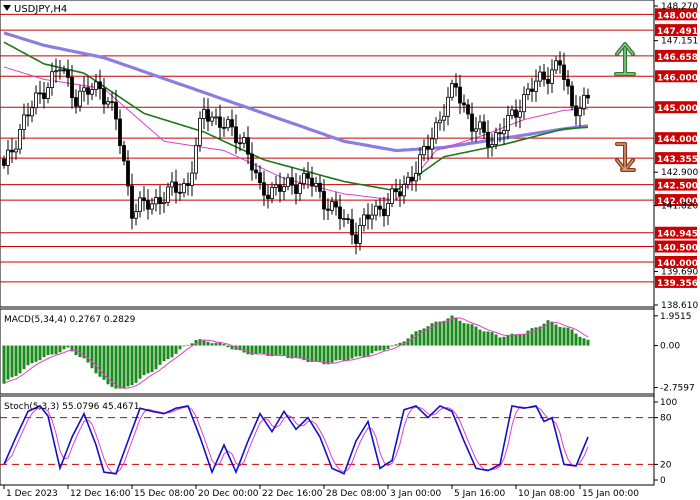  I want to click on price-tick-label: 139.690, so click(679, 273).